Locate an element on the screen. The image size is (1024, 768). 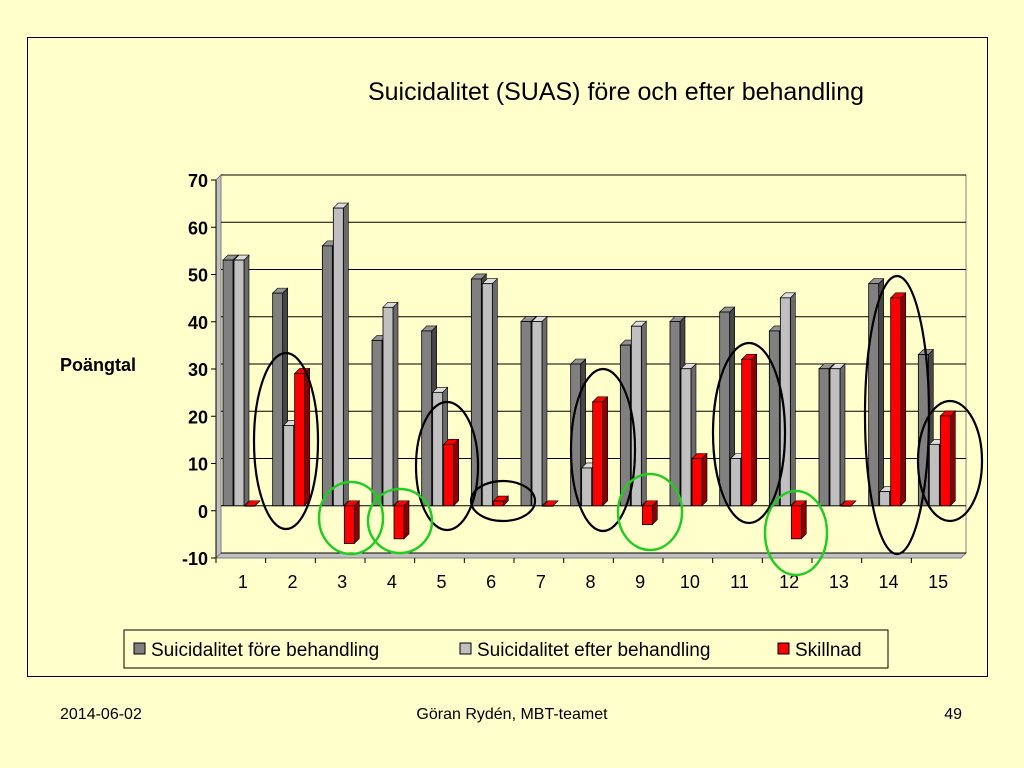
x-tick-label: 15 is located at coordinates (938, 582).